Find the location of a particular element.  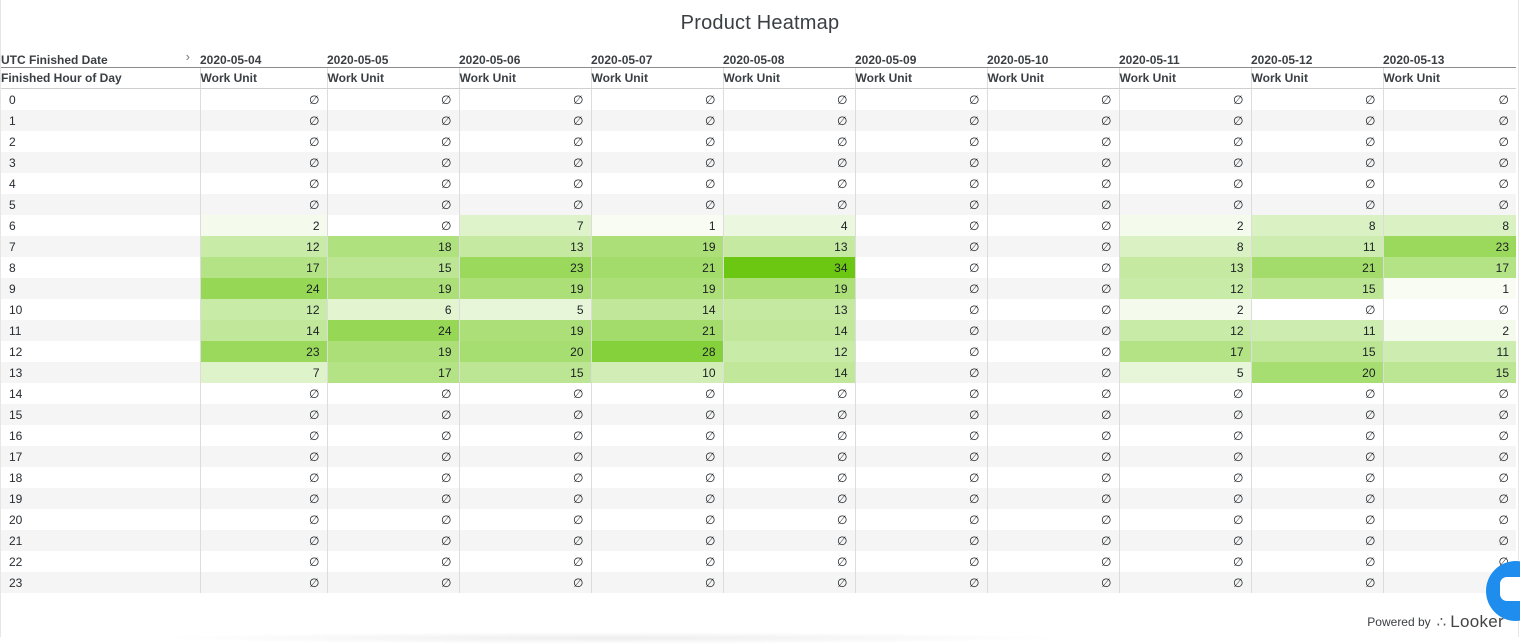

date-column-header: 2020-05-09 is located at coordinates (921, 57).